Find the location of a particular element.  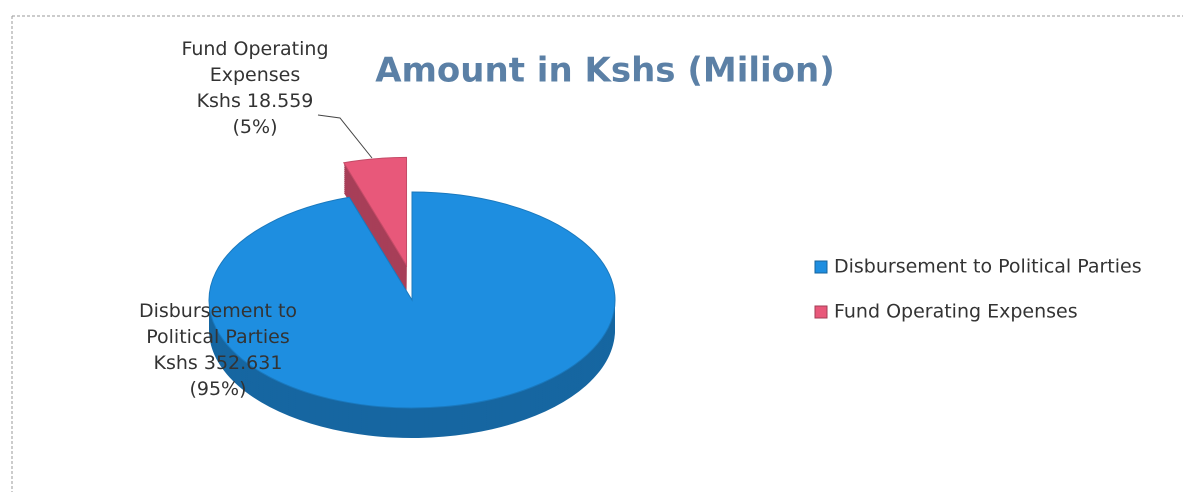

chart-title: Amount in Kshs (Milion) is located at coordinates (605, 71).